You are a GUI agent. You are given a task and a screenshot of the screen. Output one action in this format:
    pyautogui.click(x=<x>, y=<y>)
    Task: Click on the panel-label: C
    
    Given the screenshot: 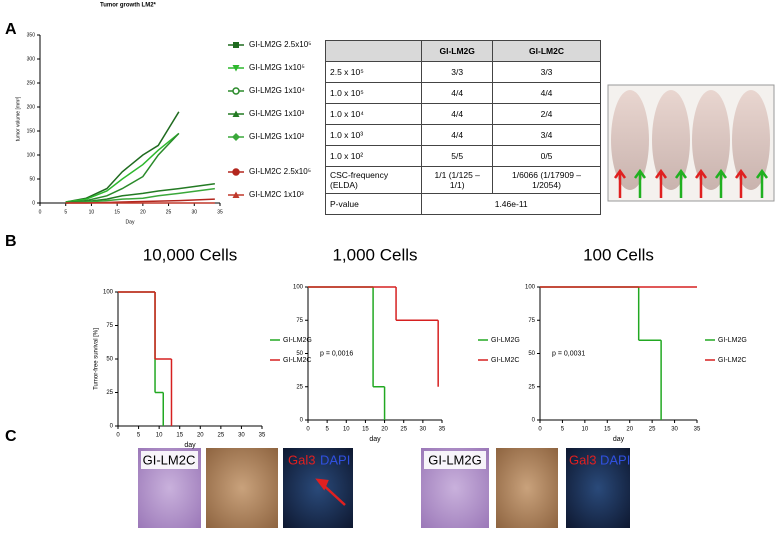 What is the action you would take?
    pyautogui.click(x=11, y=436)
    